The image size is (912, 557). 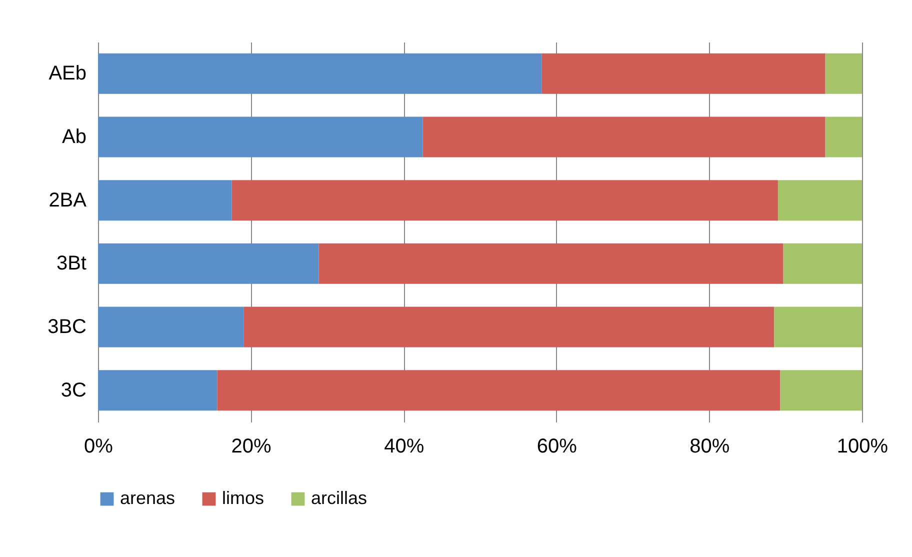 I want to click on y-tick-label: 2BA, so click(x=68, y=200).